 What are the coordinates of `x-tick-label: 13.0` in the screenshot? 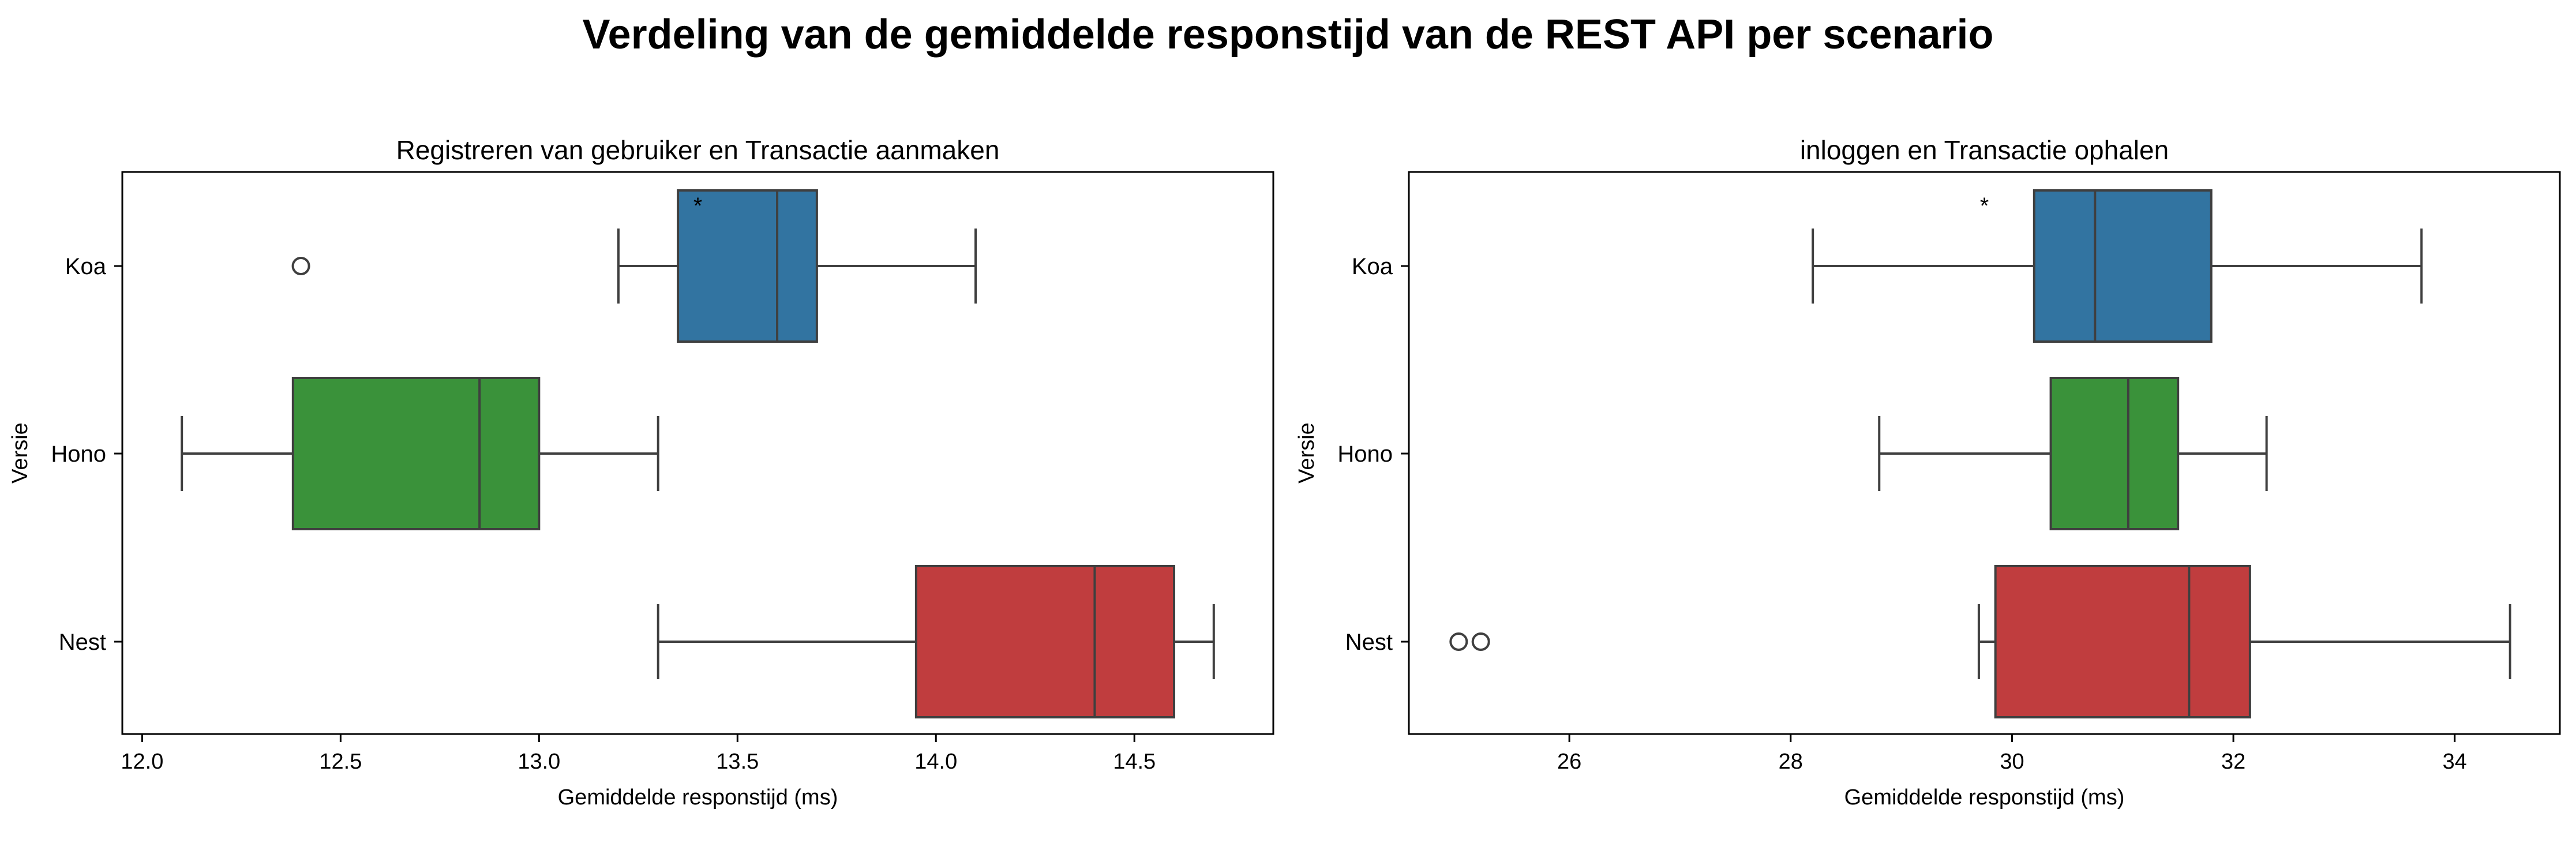 It's located at (539, 762).